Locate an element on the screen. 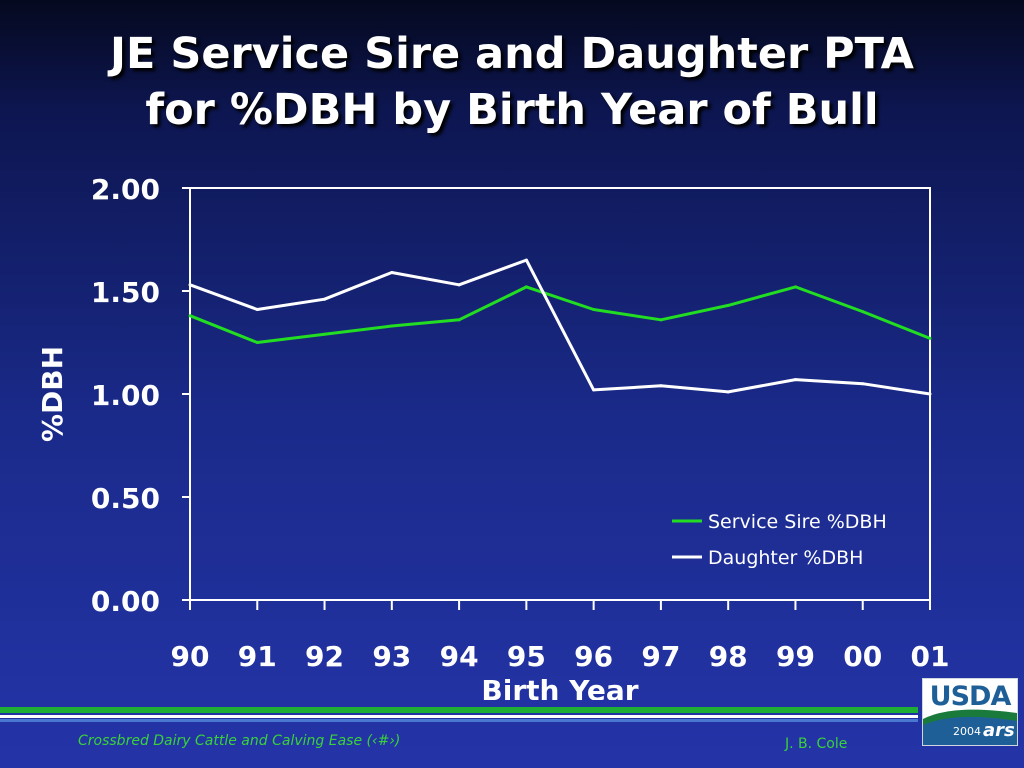  x-tick-label: 92 is located at coordinates (324, 656).